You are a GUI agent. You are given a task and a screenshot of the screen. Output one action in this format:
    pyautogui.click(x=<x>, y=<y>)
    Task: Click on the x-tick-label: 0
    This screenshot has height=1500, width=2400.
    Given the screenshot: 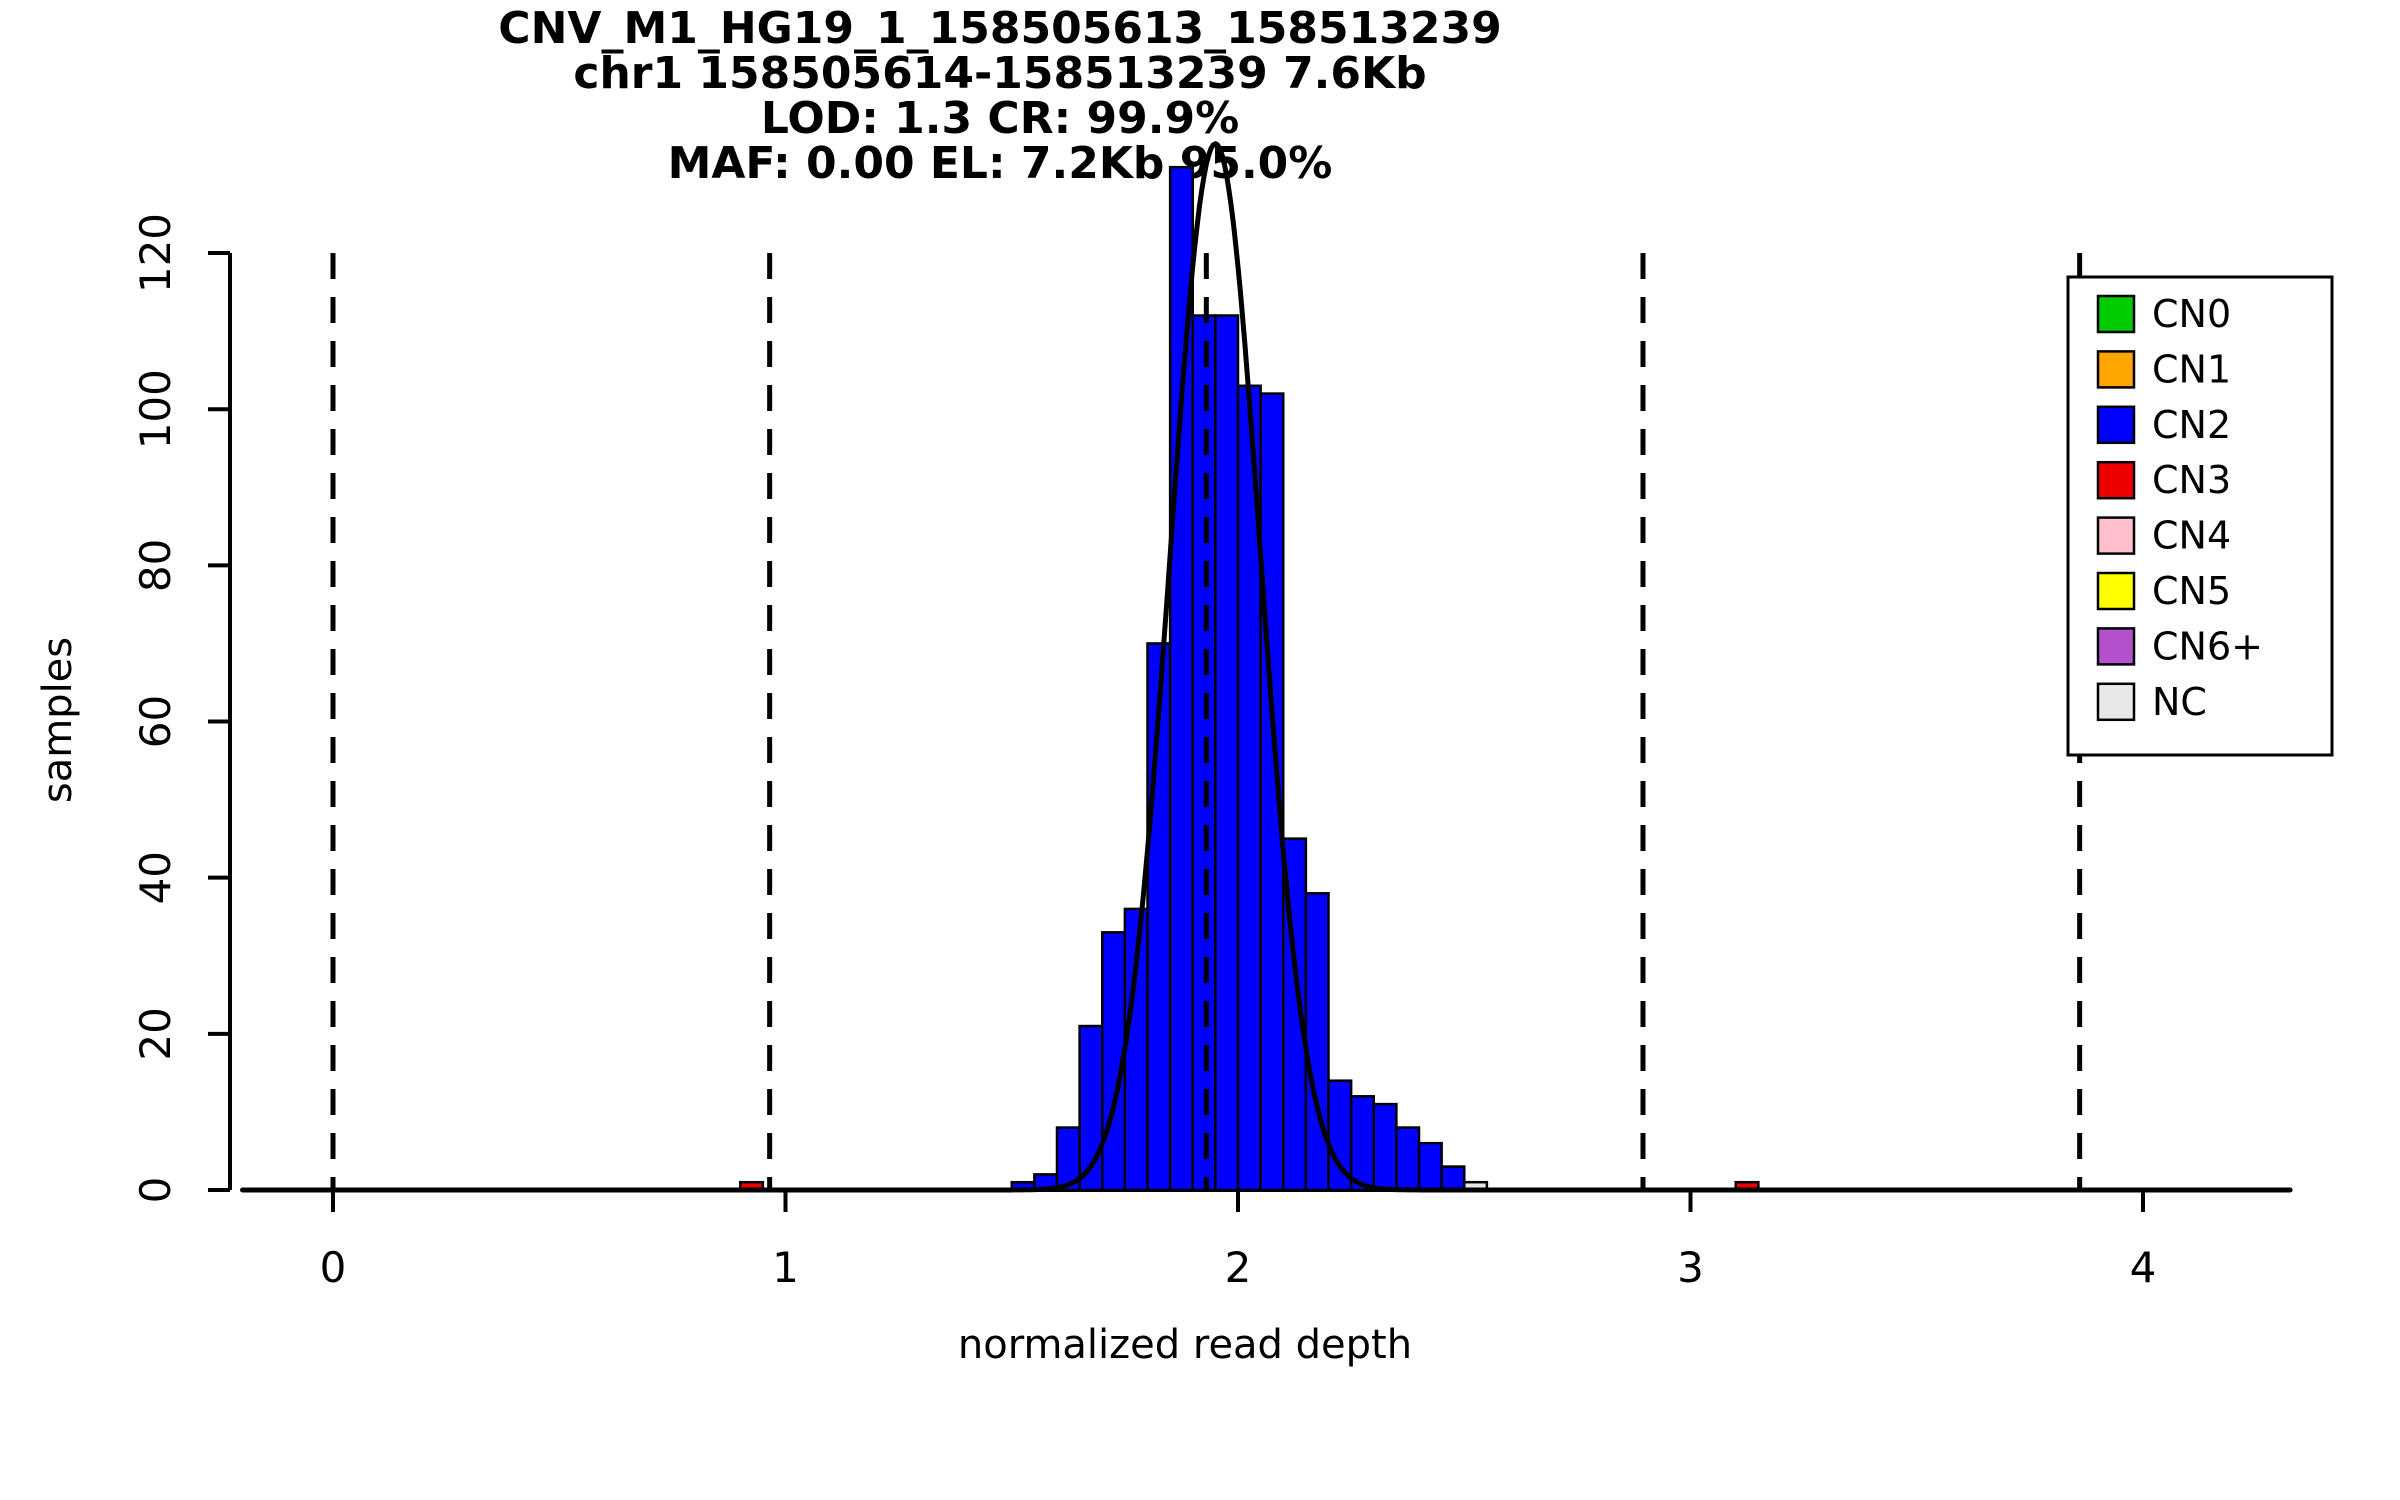 What is the action you would take?
    pyautogui.click(x=333, y=1267)
    